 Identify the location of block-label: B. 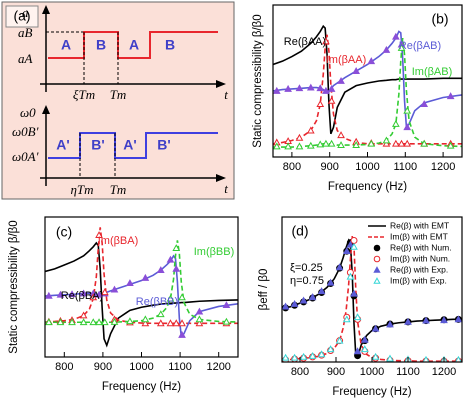
(170, 45).